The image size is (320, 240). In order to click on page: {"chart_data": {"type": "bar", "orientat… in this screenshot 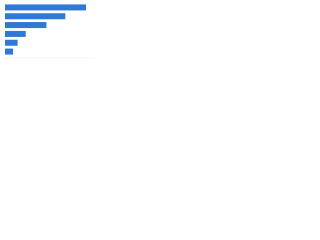, I will do `click(50, 35)`.